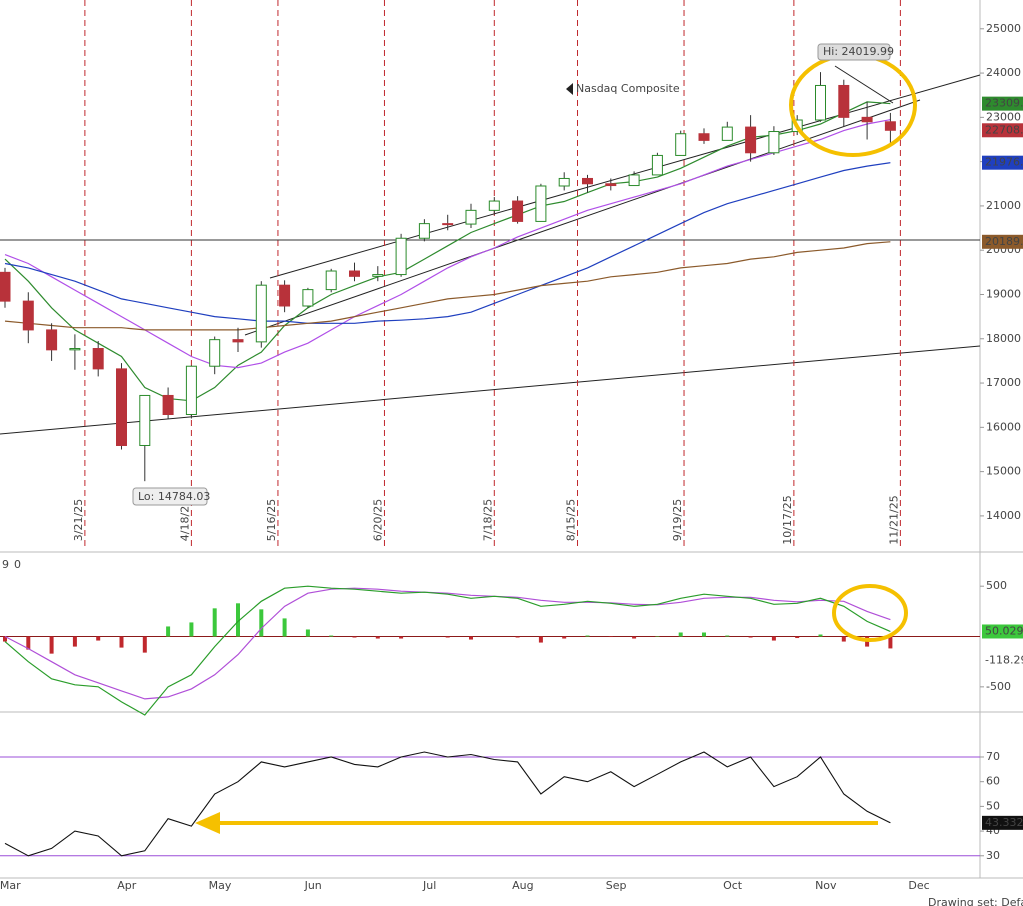 Image resolution: width=1023 pixels, height=906 pixels. Describe the element at coordinates (1003, 116) in the screenshot. I see `y-tick-label: 23000` at that location.